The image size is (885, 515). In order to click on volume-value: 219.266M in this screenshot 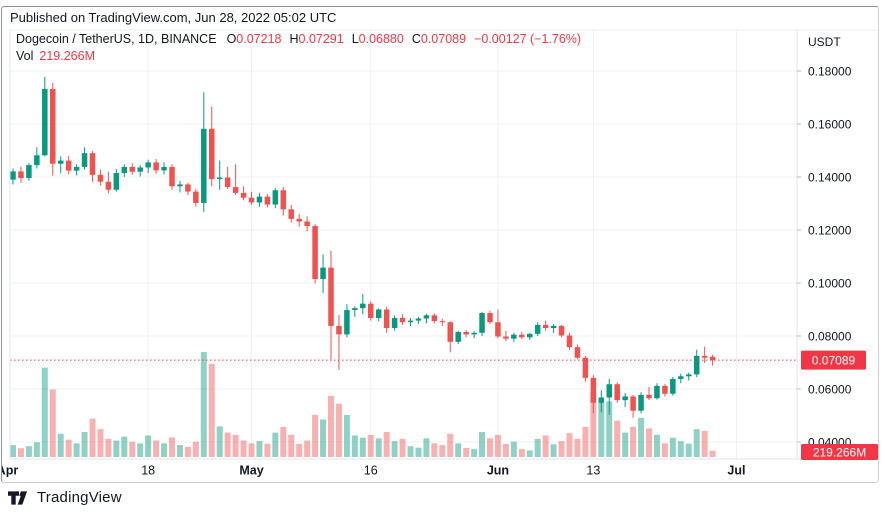, I will do `click(67, 56)`.